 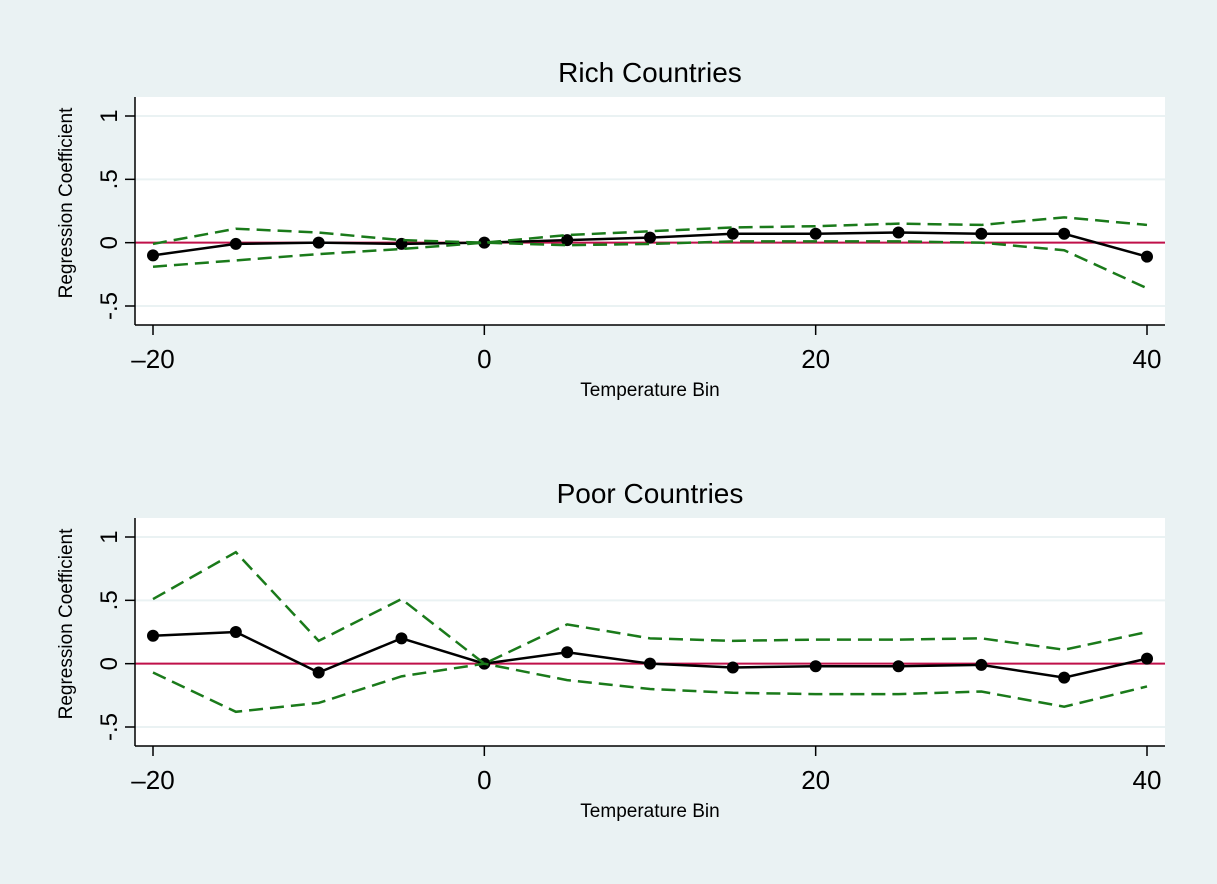 I want to click on chart-title: Poor Countries, so click(x=650, y=493).